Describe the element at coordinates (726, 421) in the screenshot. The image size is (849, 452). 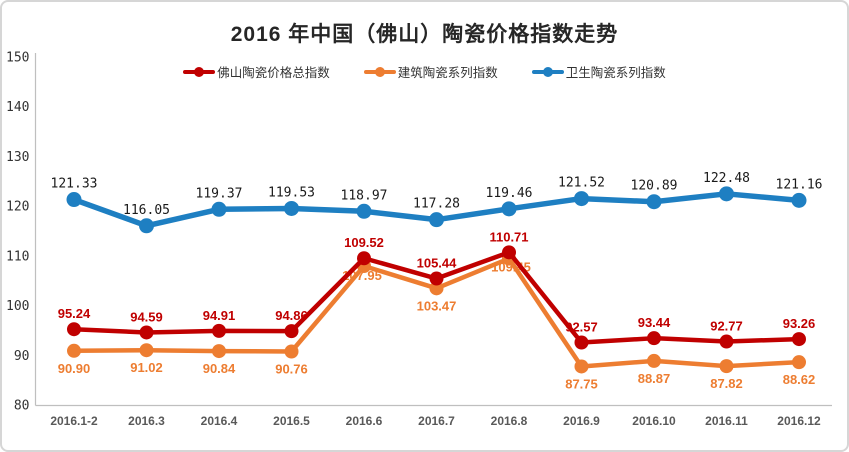
I see `x-axis-label: 2016.11` at that location.